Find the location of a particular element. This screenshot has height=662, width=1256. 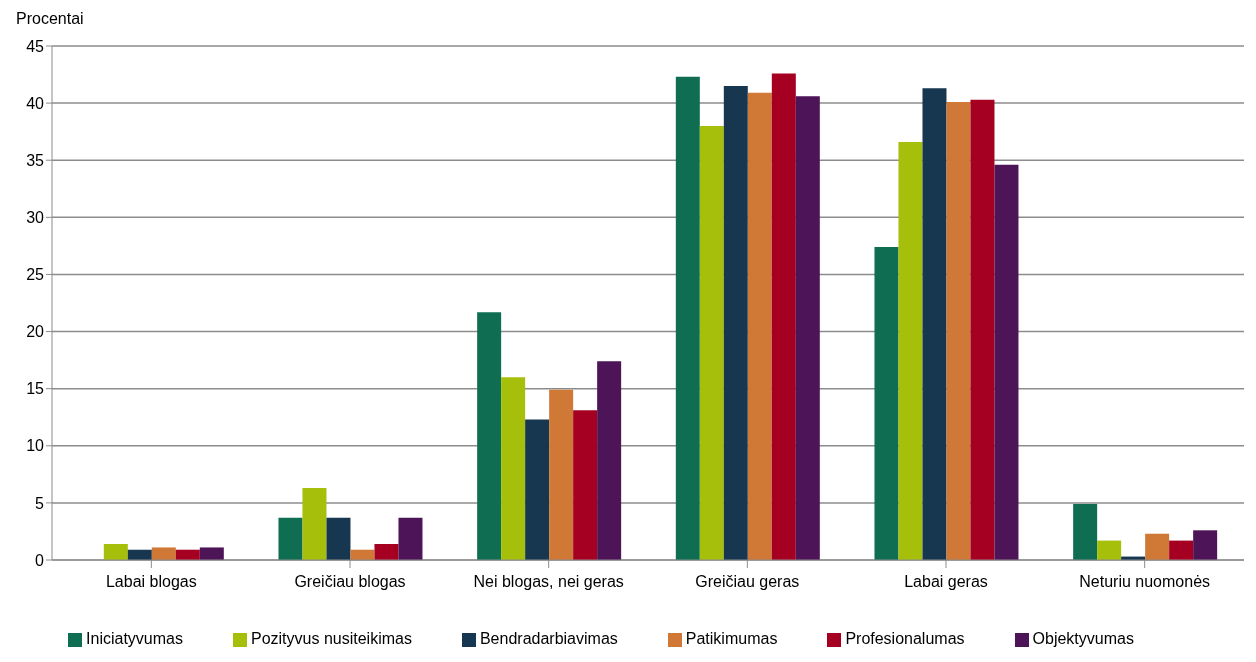

legend-label: Pozityvus nusiteikimas is located at coordinates (331, 638).